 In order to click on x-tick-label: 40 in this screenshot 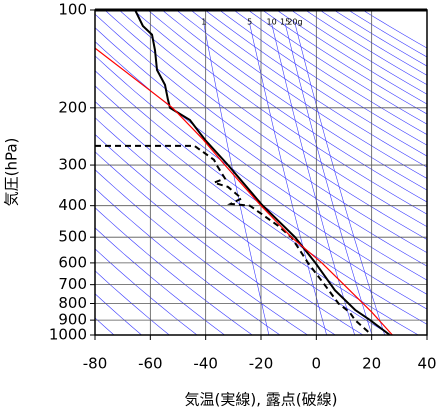, I will do `click(426, 364)`.